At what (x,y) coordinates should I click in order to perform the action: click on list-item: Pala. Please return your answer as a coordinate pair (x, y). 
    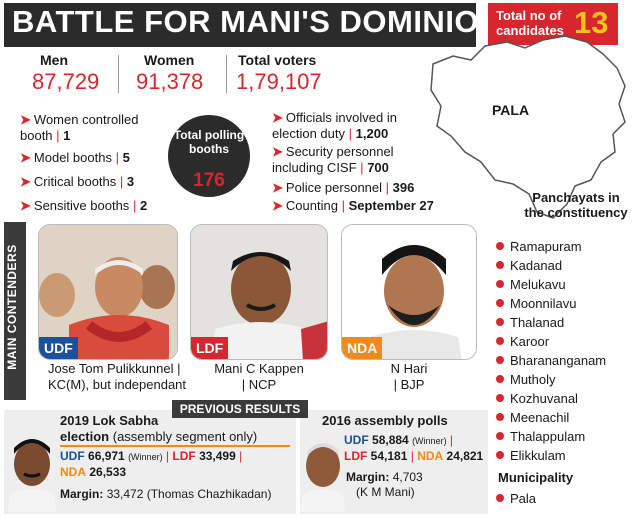
    Looking at the image, I should click on (516, 498).